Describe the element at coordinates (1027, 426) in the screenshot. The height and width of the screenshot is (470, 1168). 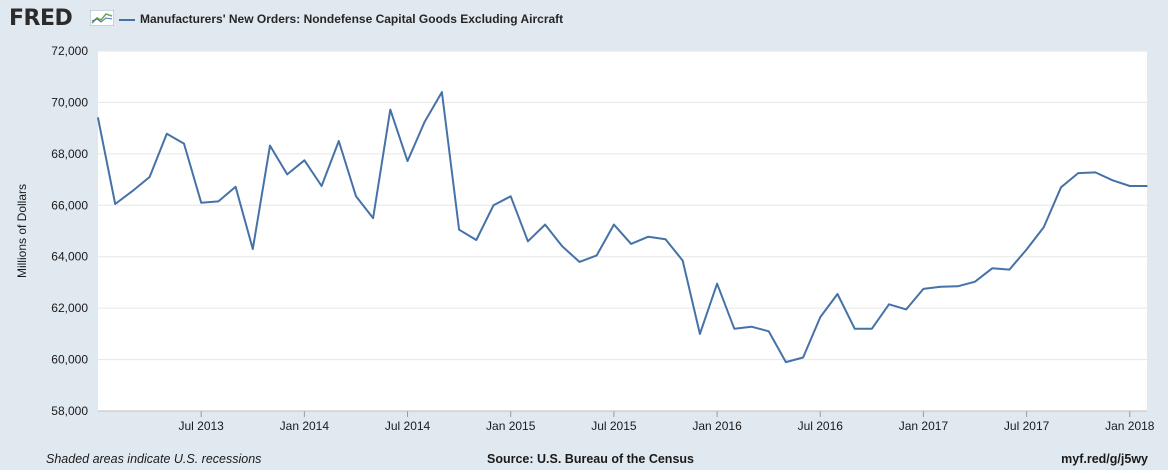
I see `x-tick-label: Jul 2017` at that location.